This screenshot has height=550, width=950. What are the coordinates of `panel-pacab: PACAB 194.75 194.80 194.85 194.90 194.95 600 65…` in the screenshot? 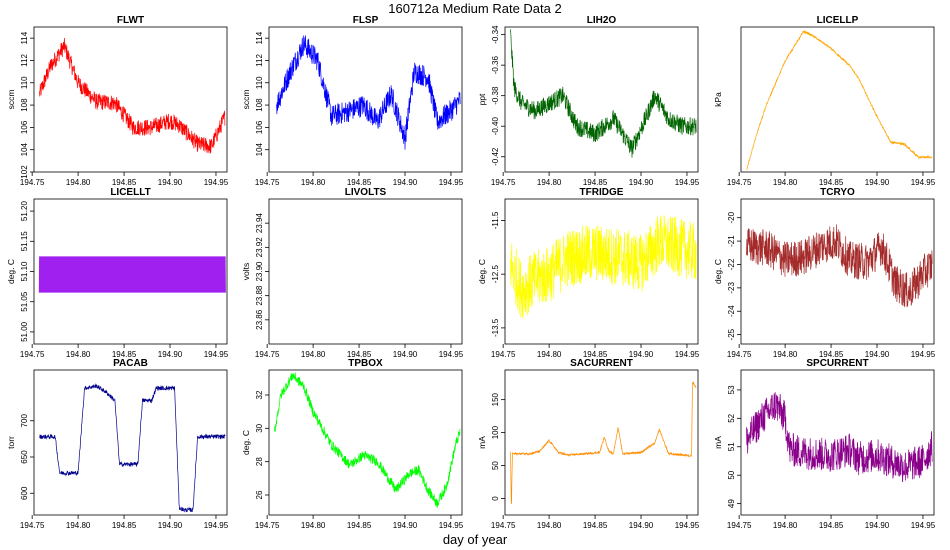 It's located at (117, 444).